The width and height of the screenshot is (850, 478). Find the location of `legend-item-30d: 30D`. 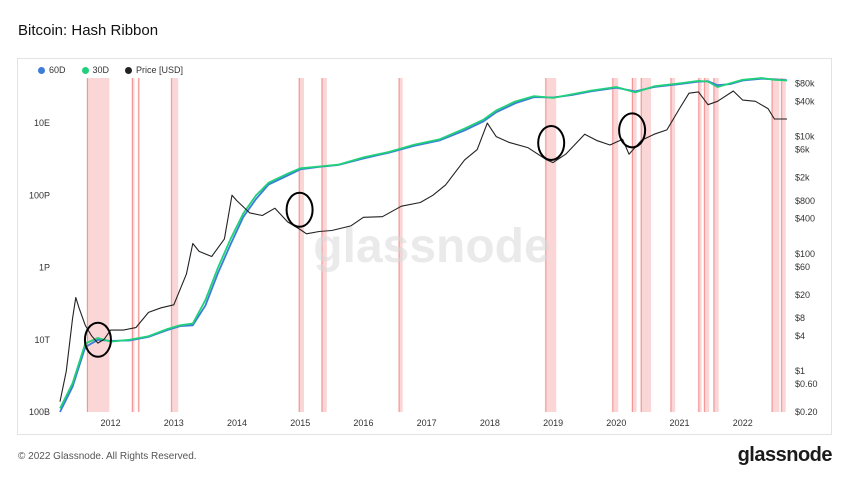

legend-item-30d: 30D is located at coordinates (95, 70).